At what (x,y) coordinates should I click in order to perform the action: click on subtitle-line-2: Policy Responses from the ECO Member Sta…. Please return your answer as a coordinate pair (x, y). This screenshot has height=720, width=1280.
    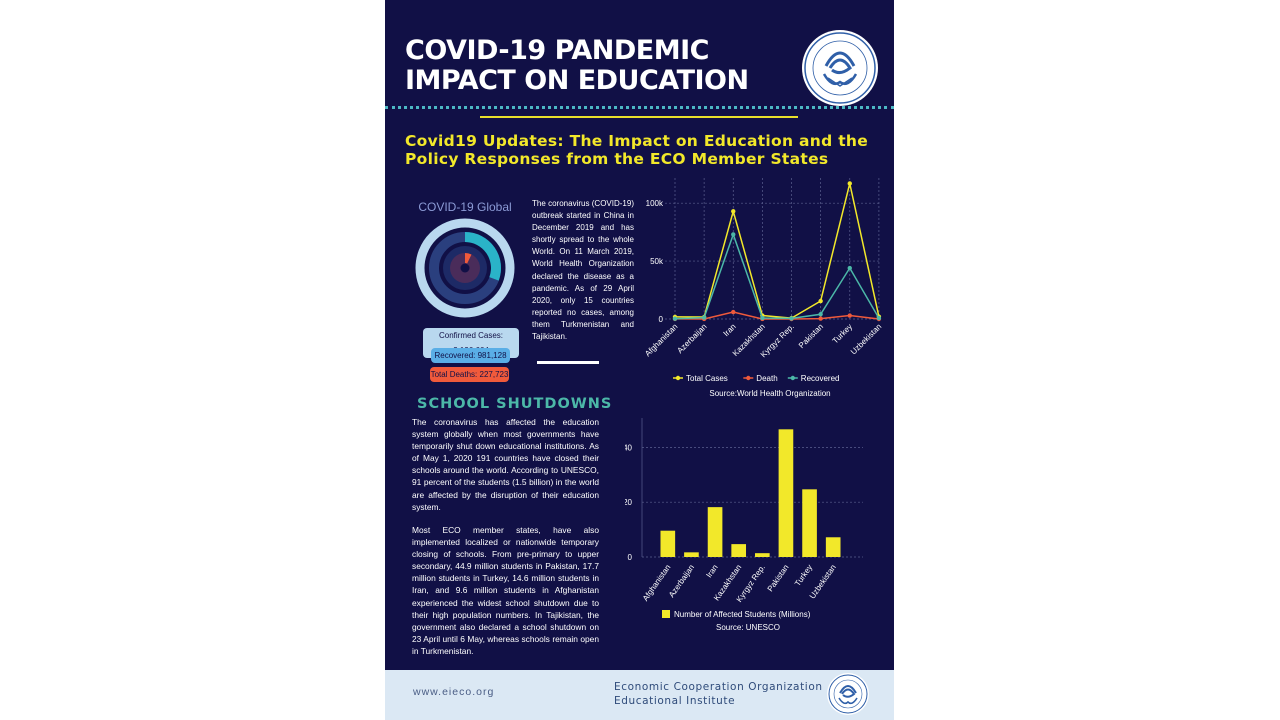
    Looking at the image, I should click on (617, 159).